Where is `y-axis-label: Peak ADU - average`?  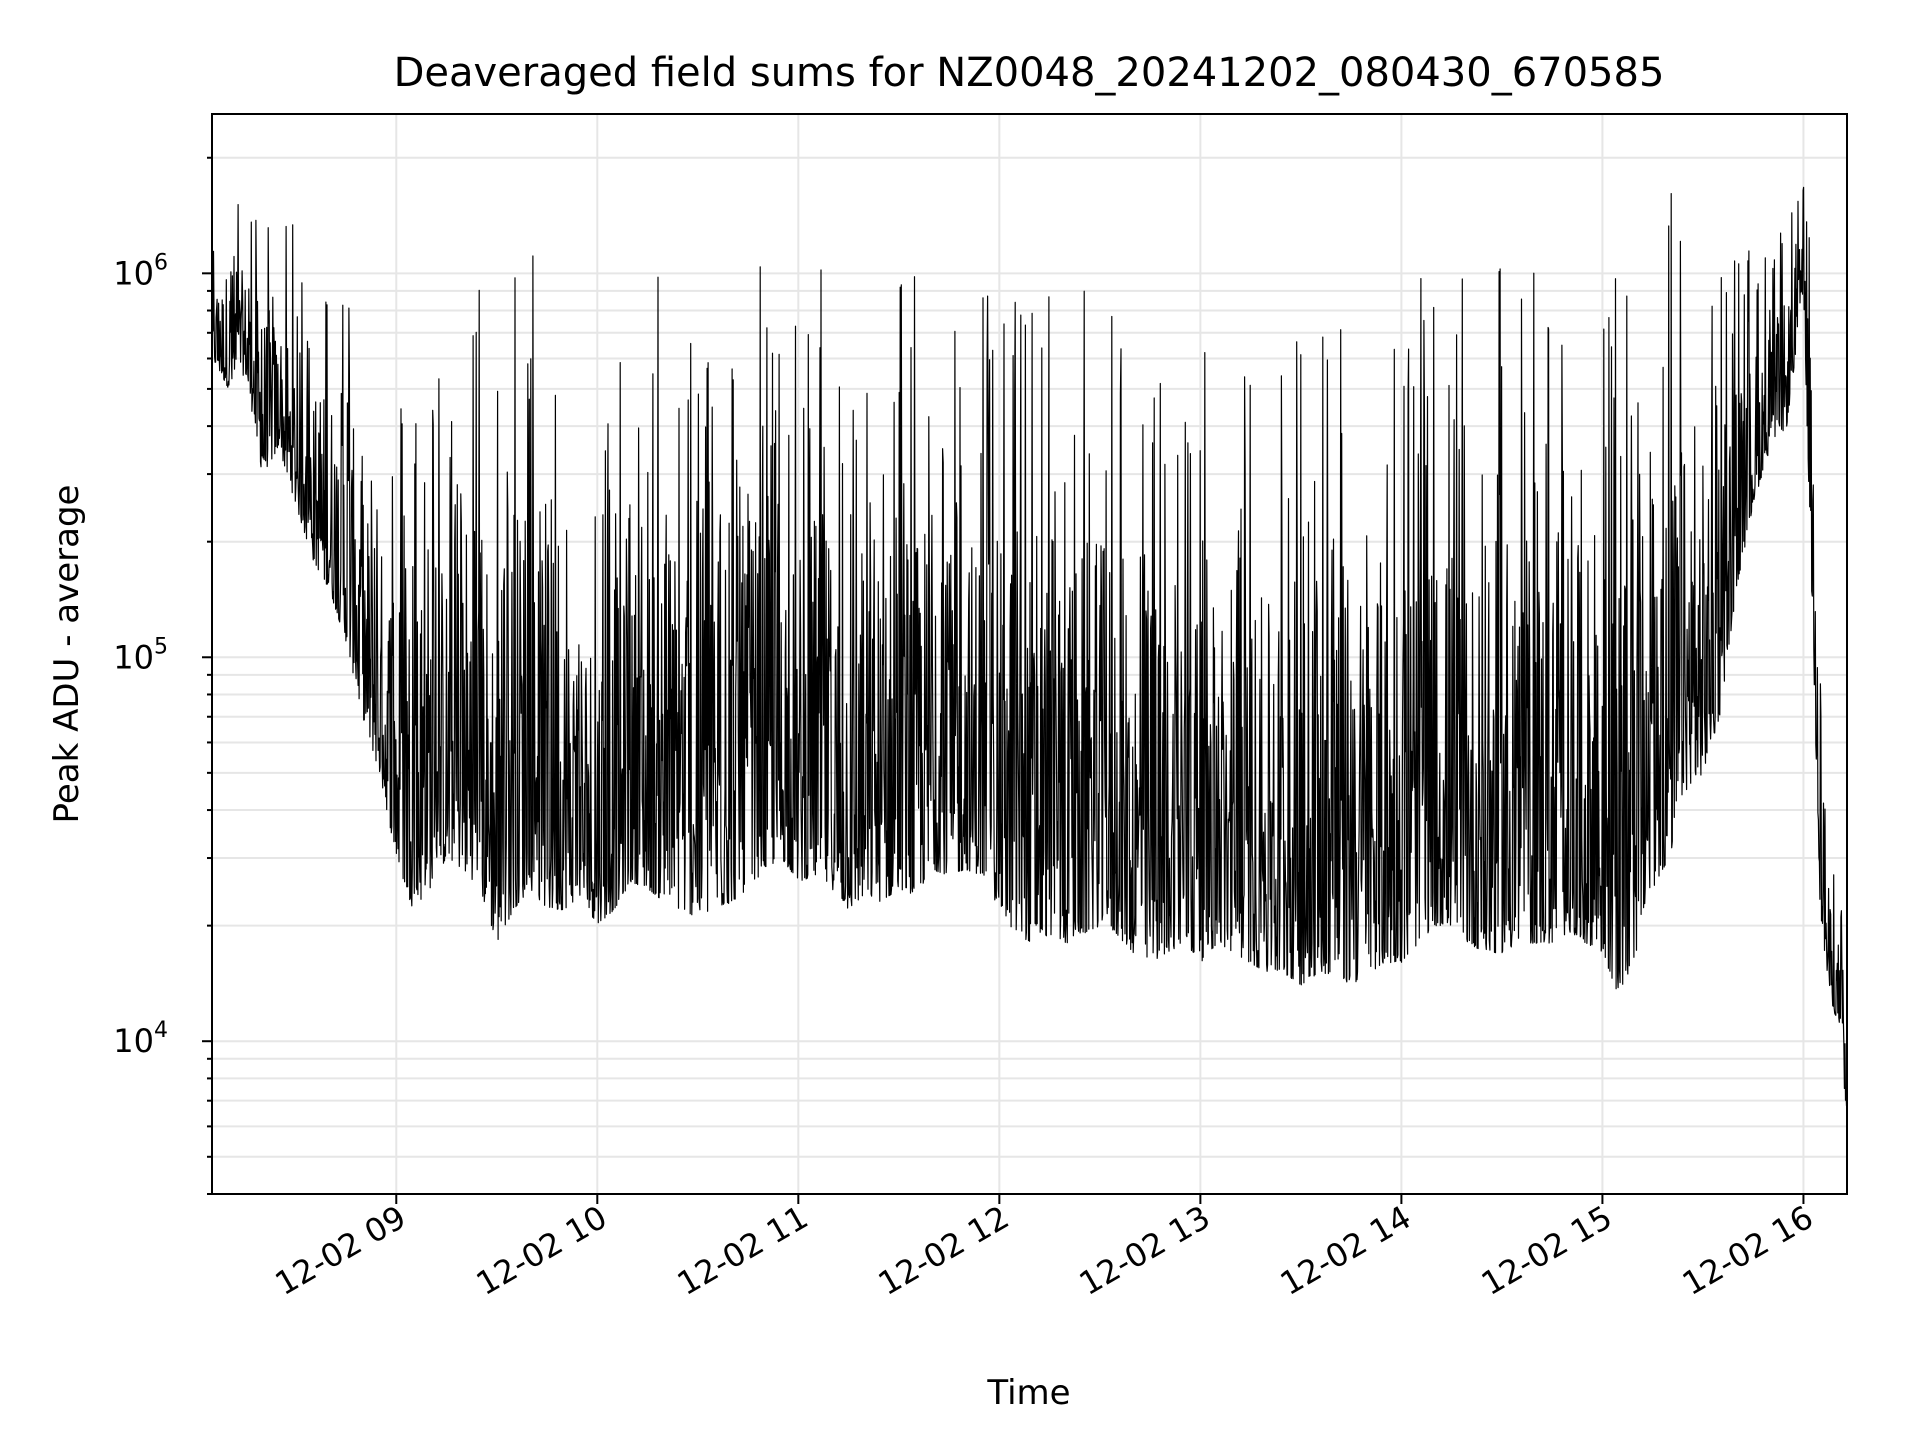
y-axis-label: Peak ADU - average is located at coordinates (67, 654).